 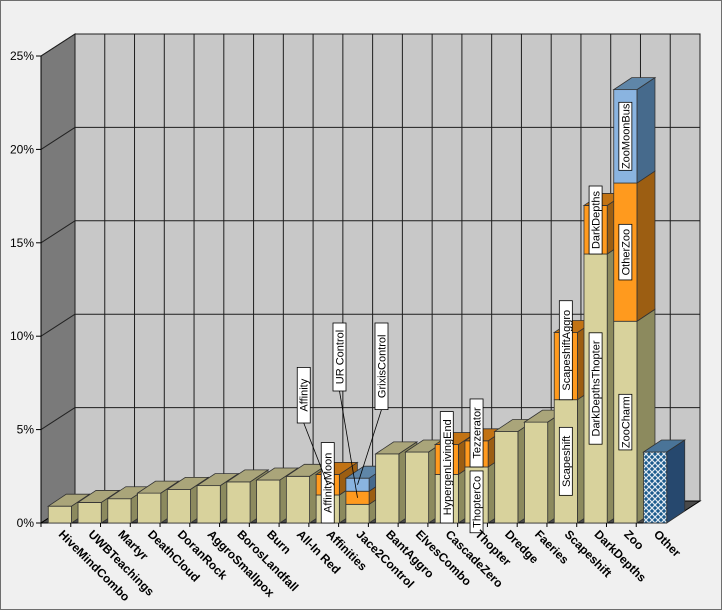 I want to click on segment-label-8: ScapeshiftAggro, so click(x=567, y=350).